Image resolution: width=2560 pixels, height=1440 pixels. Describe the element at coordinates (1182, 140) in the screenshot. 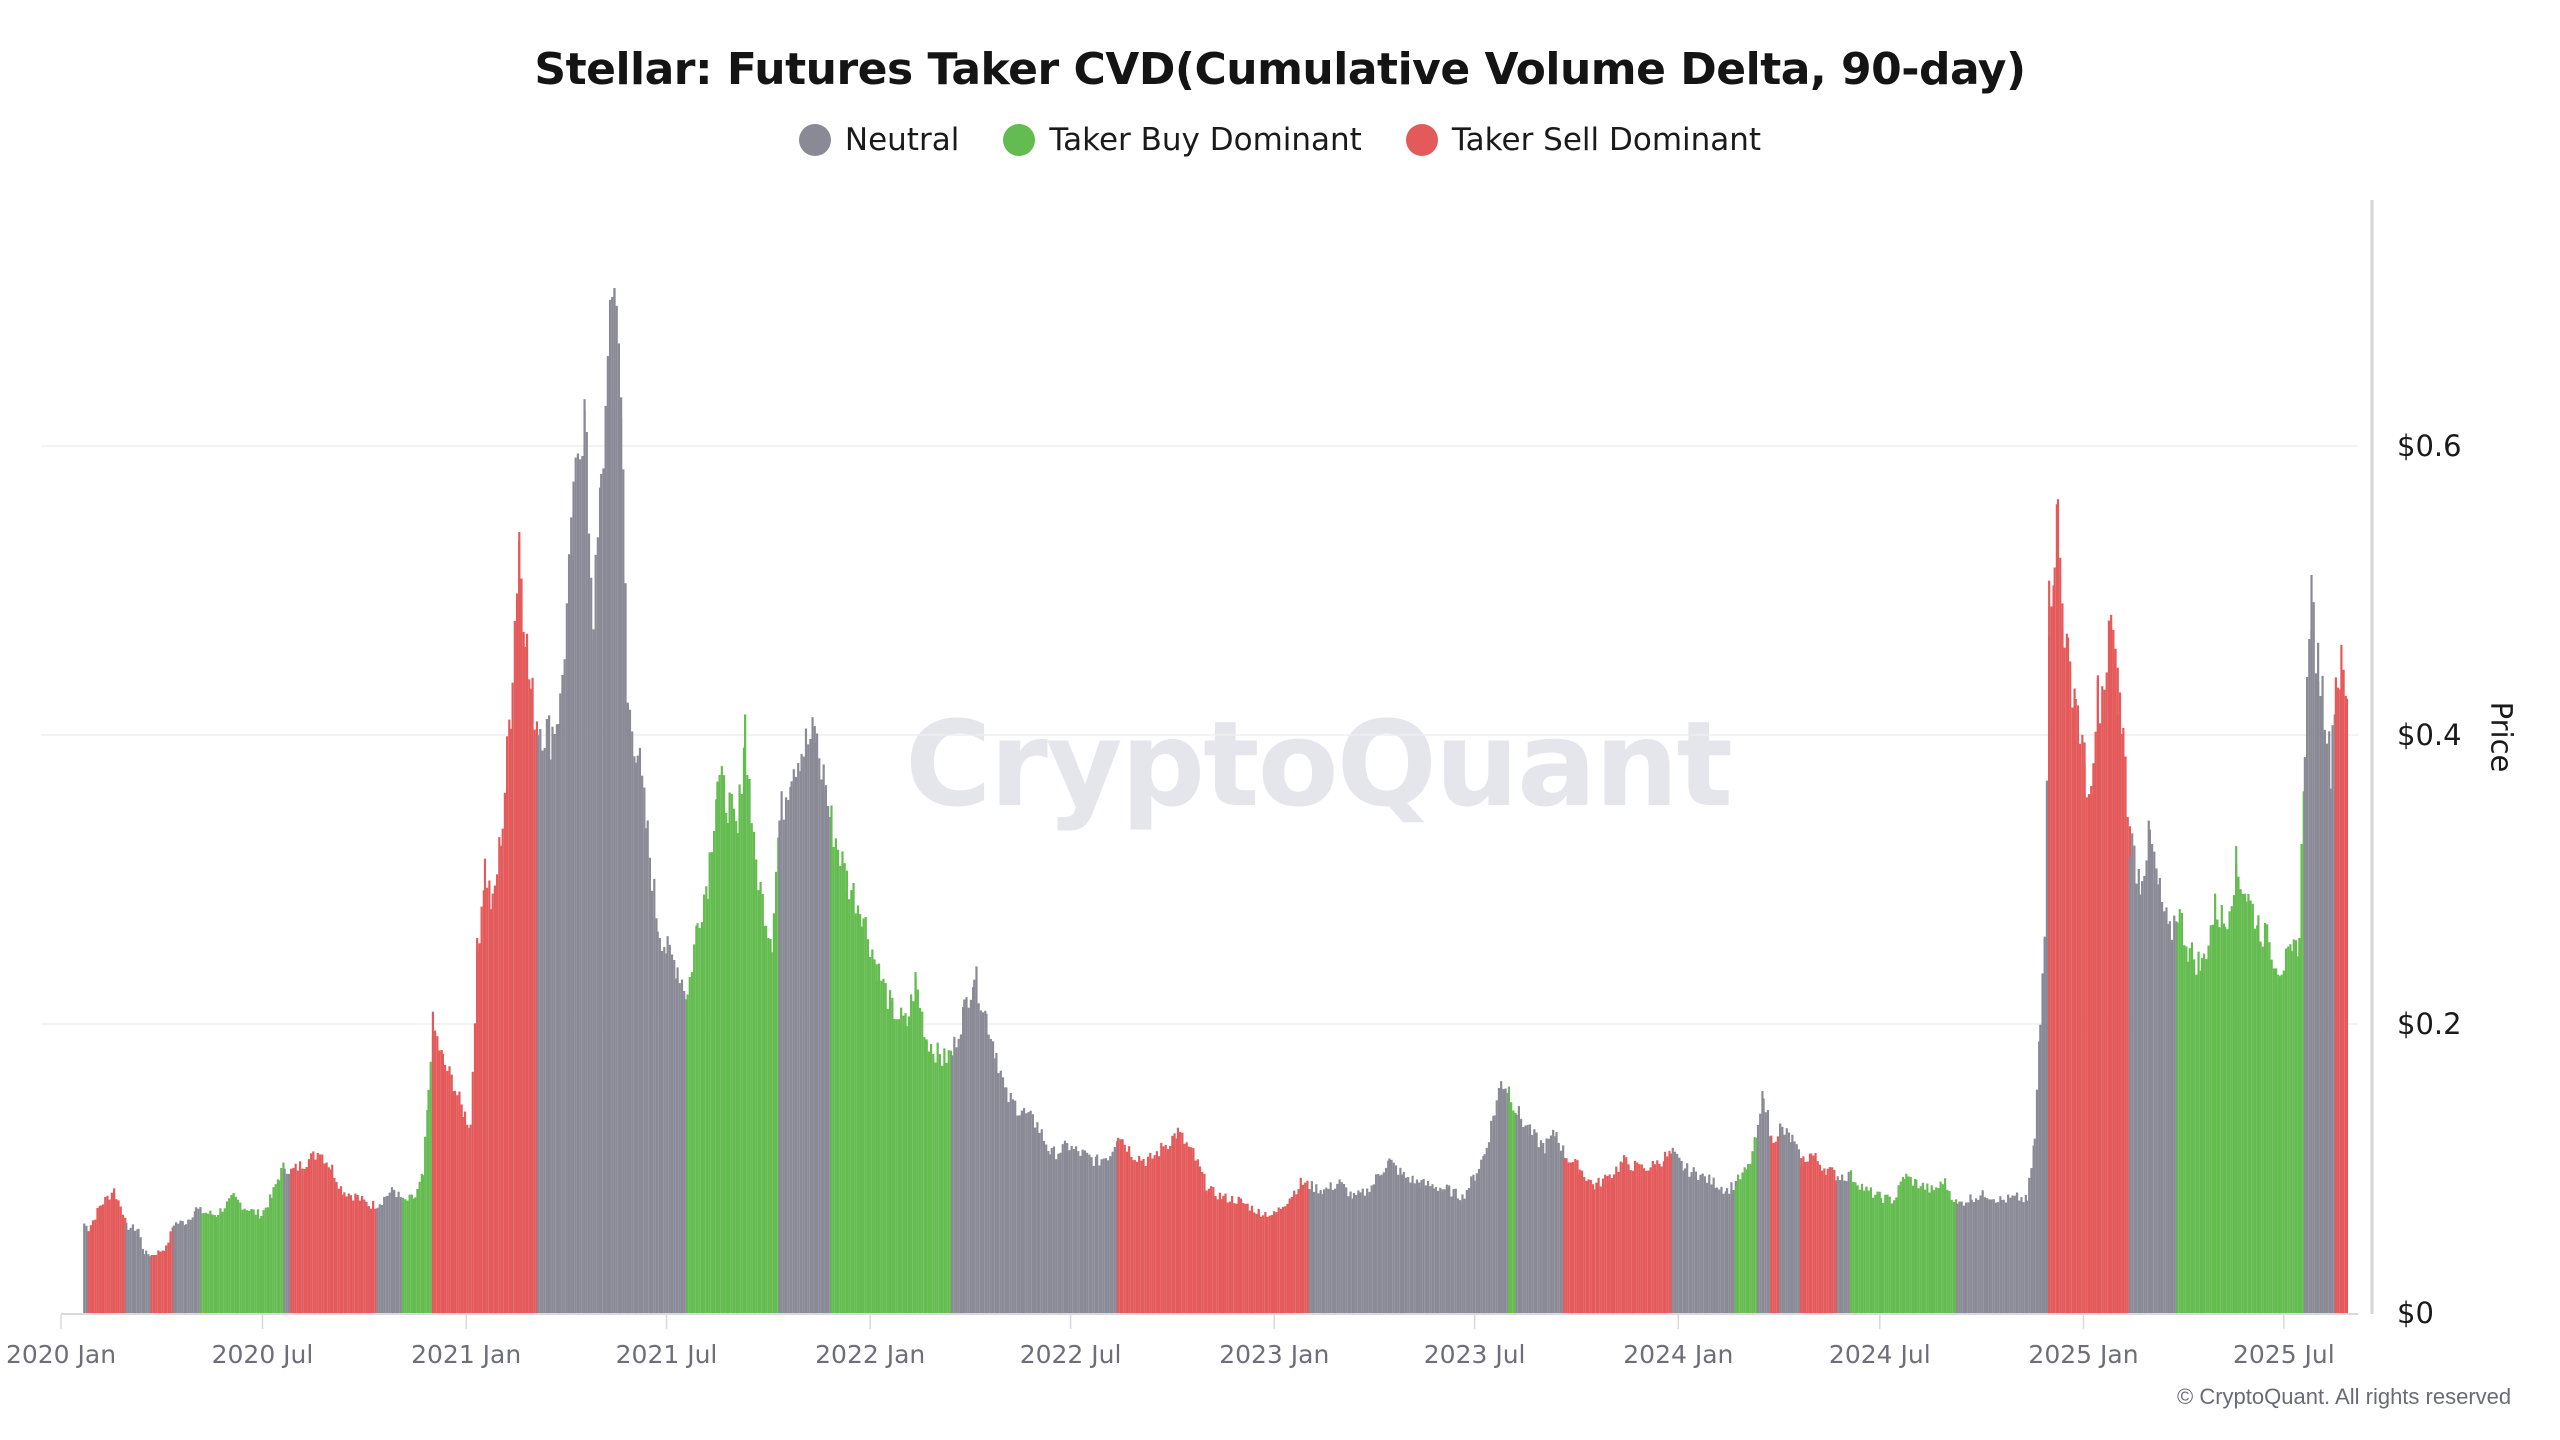

I see `legend-item-taker-buy: Taker Buy Dominant` at that location.